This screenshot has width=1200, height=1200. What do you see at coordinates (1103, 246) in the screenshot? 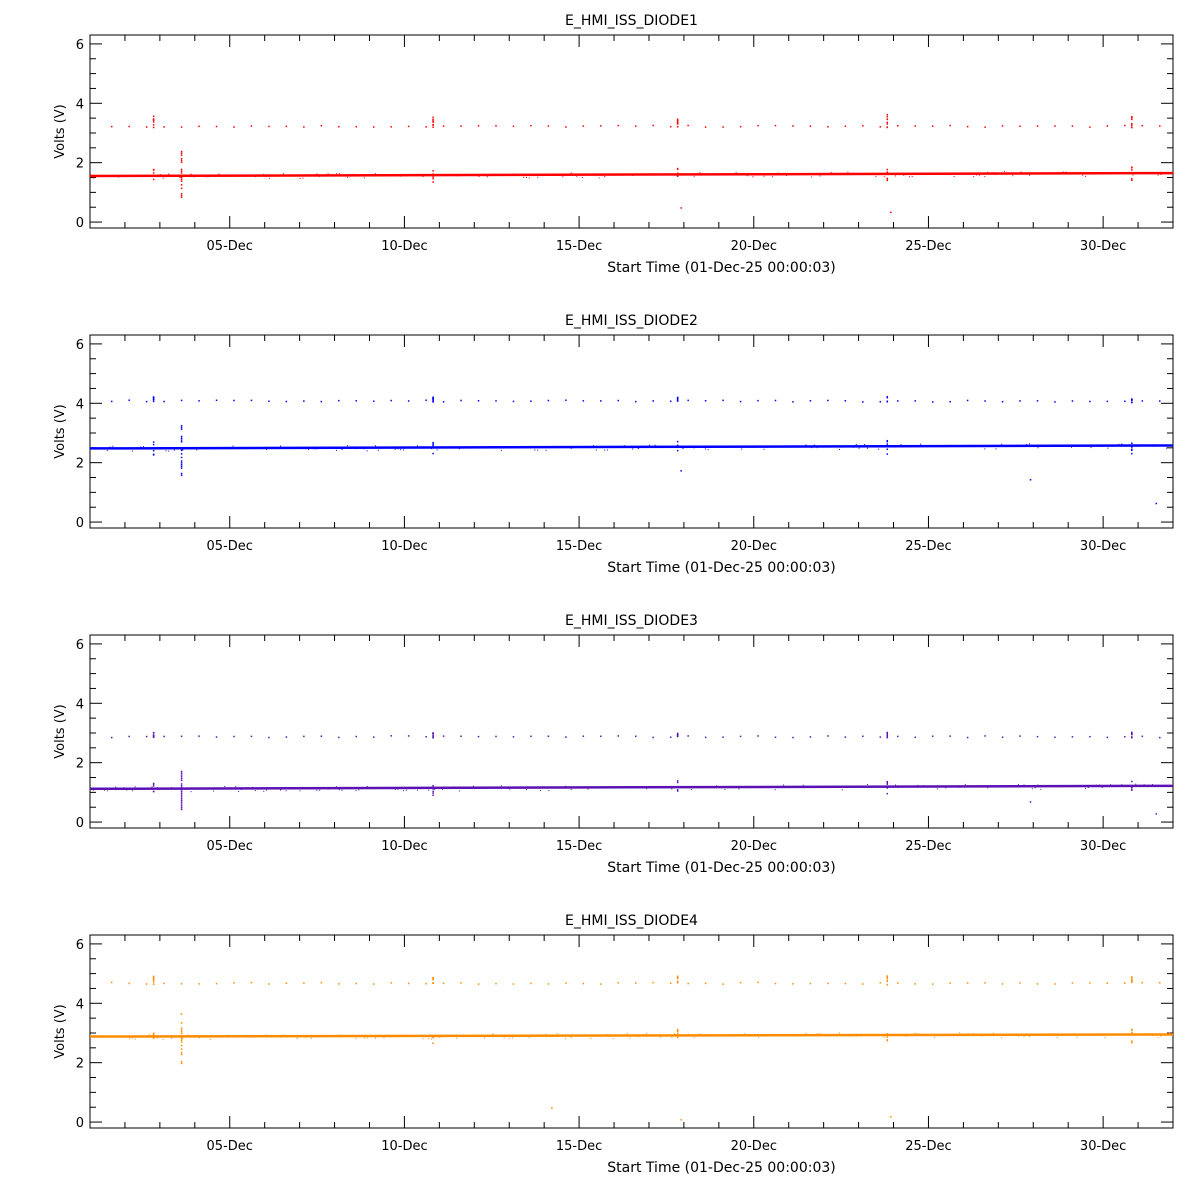
I see `x-tick-label: 30-Dec` at bounding box center [1103, 246].